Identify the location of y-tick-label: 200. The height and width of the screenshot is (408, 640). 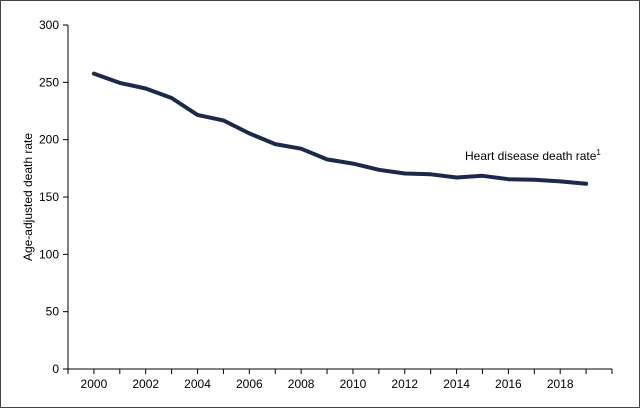
(49, 140).